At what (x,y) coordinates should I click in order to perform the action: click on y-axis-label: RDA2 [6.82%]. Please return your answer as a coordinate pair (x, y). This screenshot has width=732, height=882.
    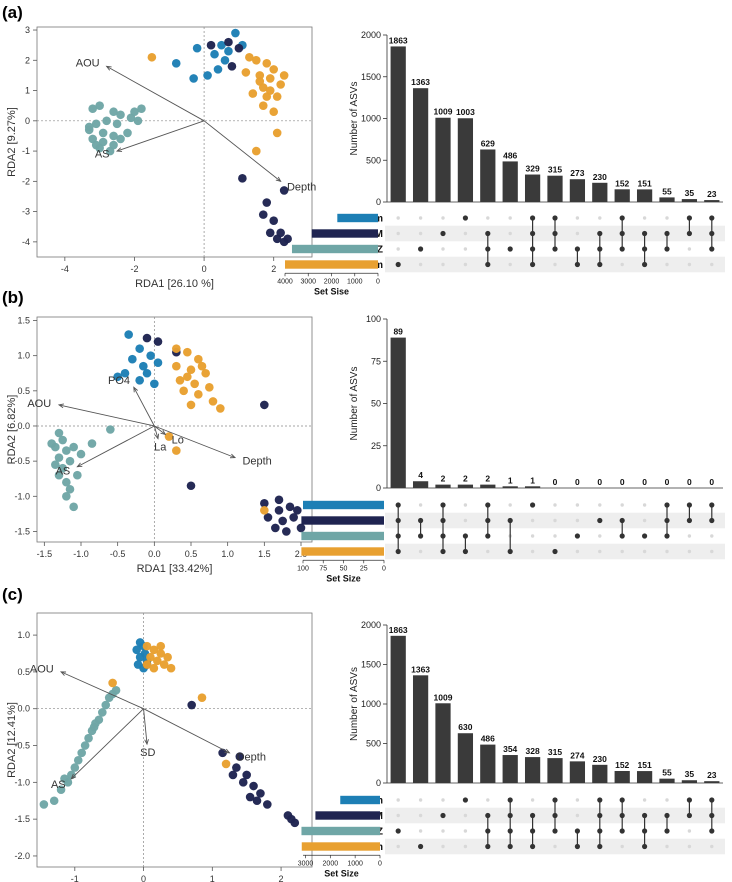
    Looking at the image, I should click on (12, 430).